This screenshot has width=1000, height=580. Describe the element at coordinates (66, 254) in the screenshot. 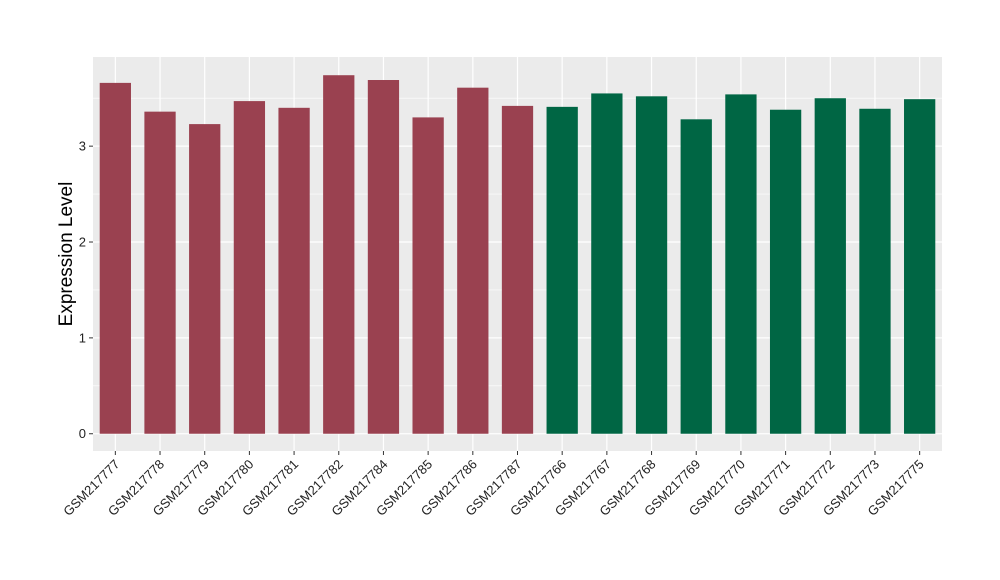

I see `y-axis-title: Expression Level` at that location.